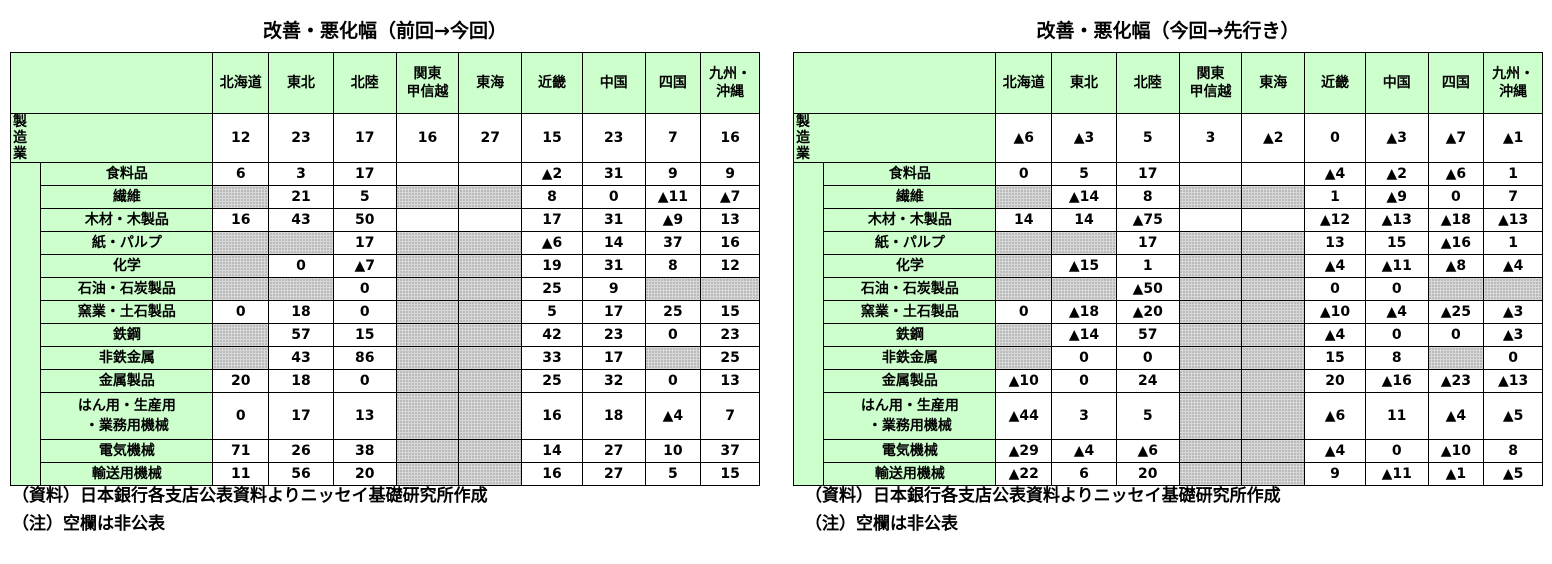 This screenshot has height=564, width=1552. What do you see at coordinates (25, 138) in the screenshot?
I see `row-label: 製造業` at bounding box center [25, 138].